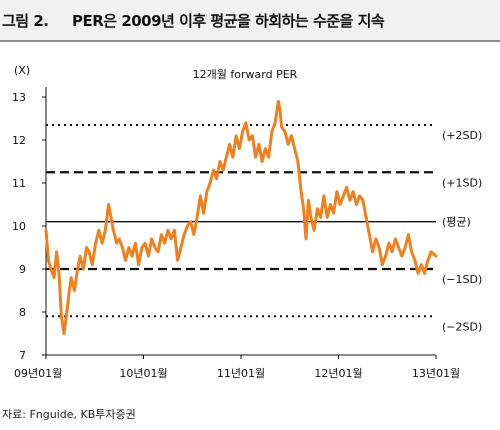 This screenshot has height=430, width=500. What do you see at coordinates (456, 222) in the screenshot?
I see `reference-line-label: (평균)` at bounding box center [456, 222].